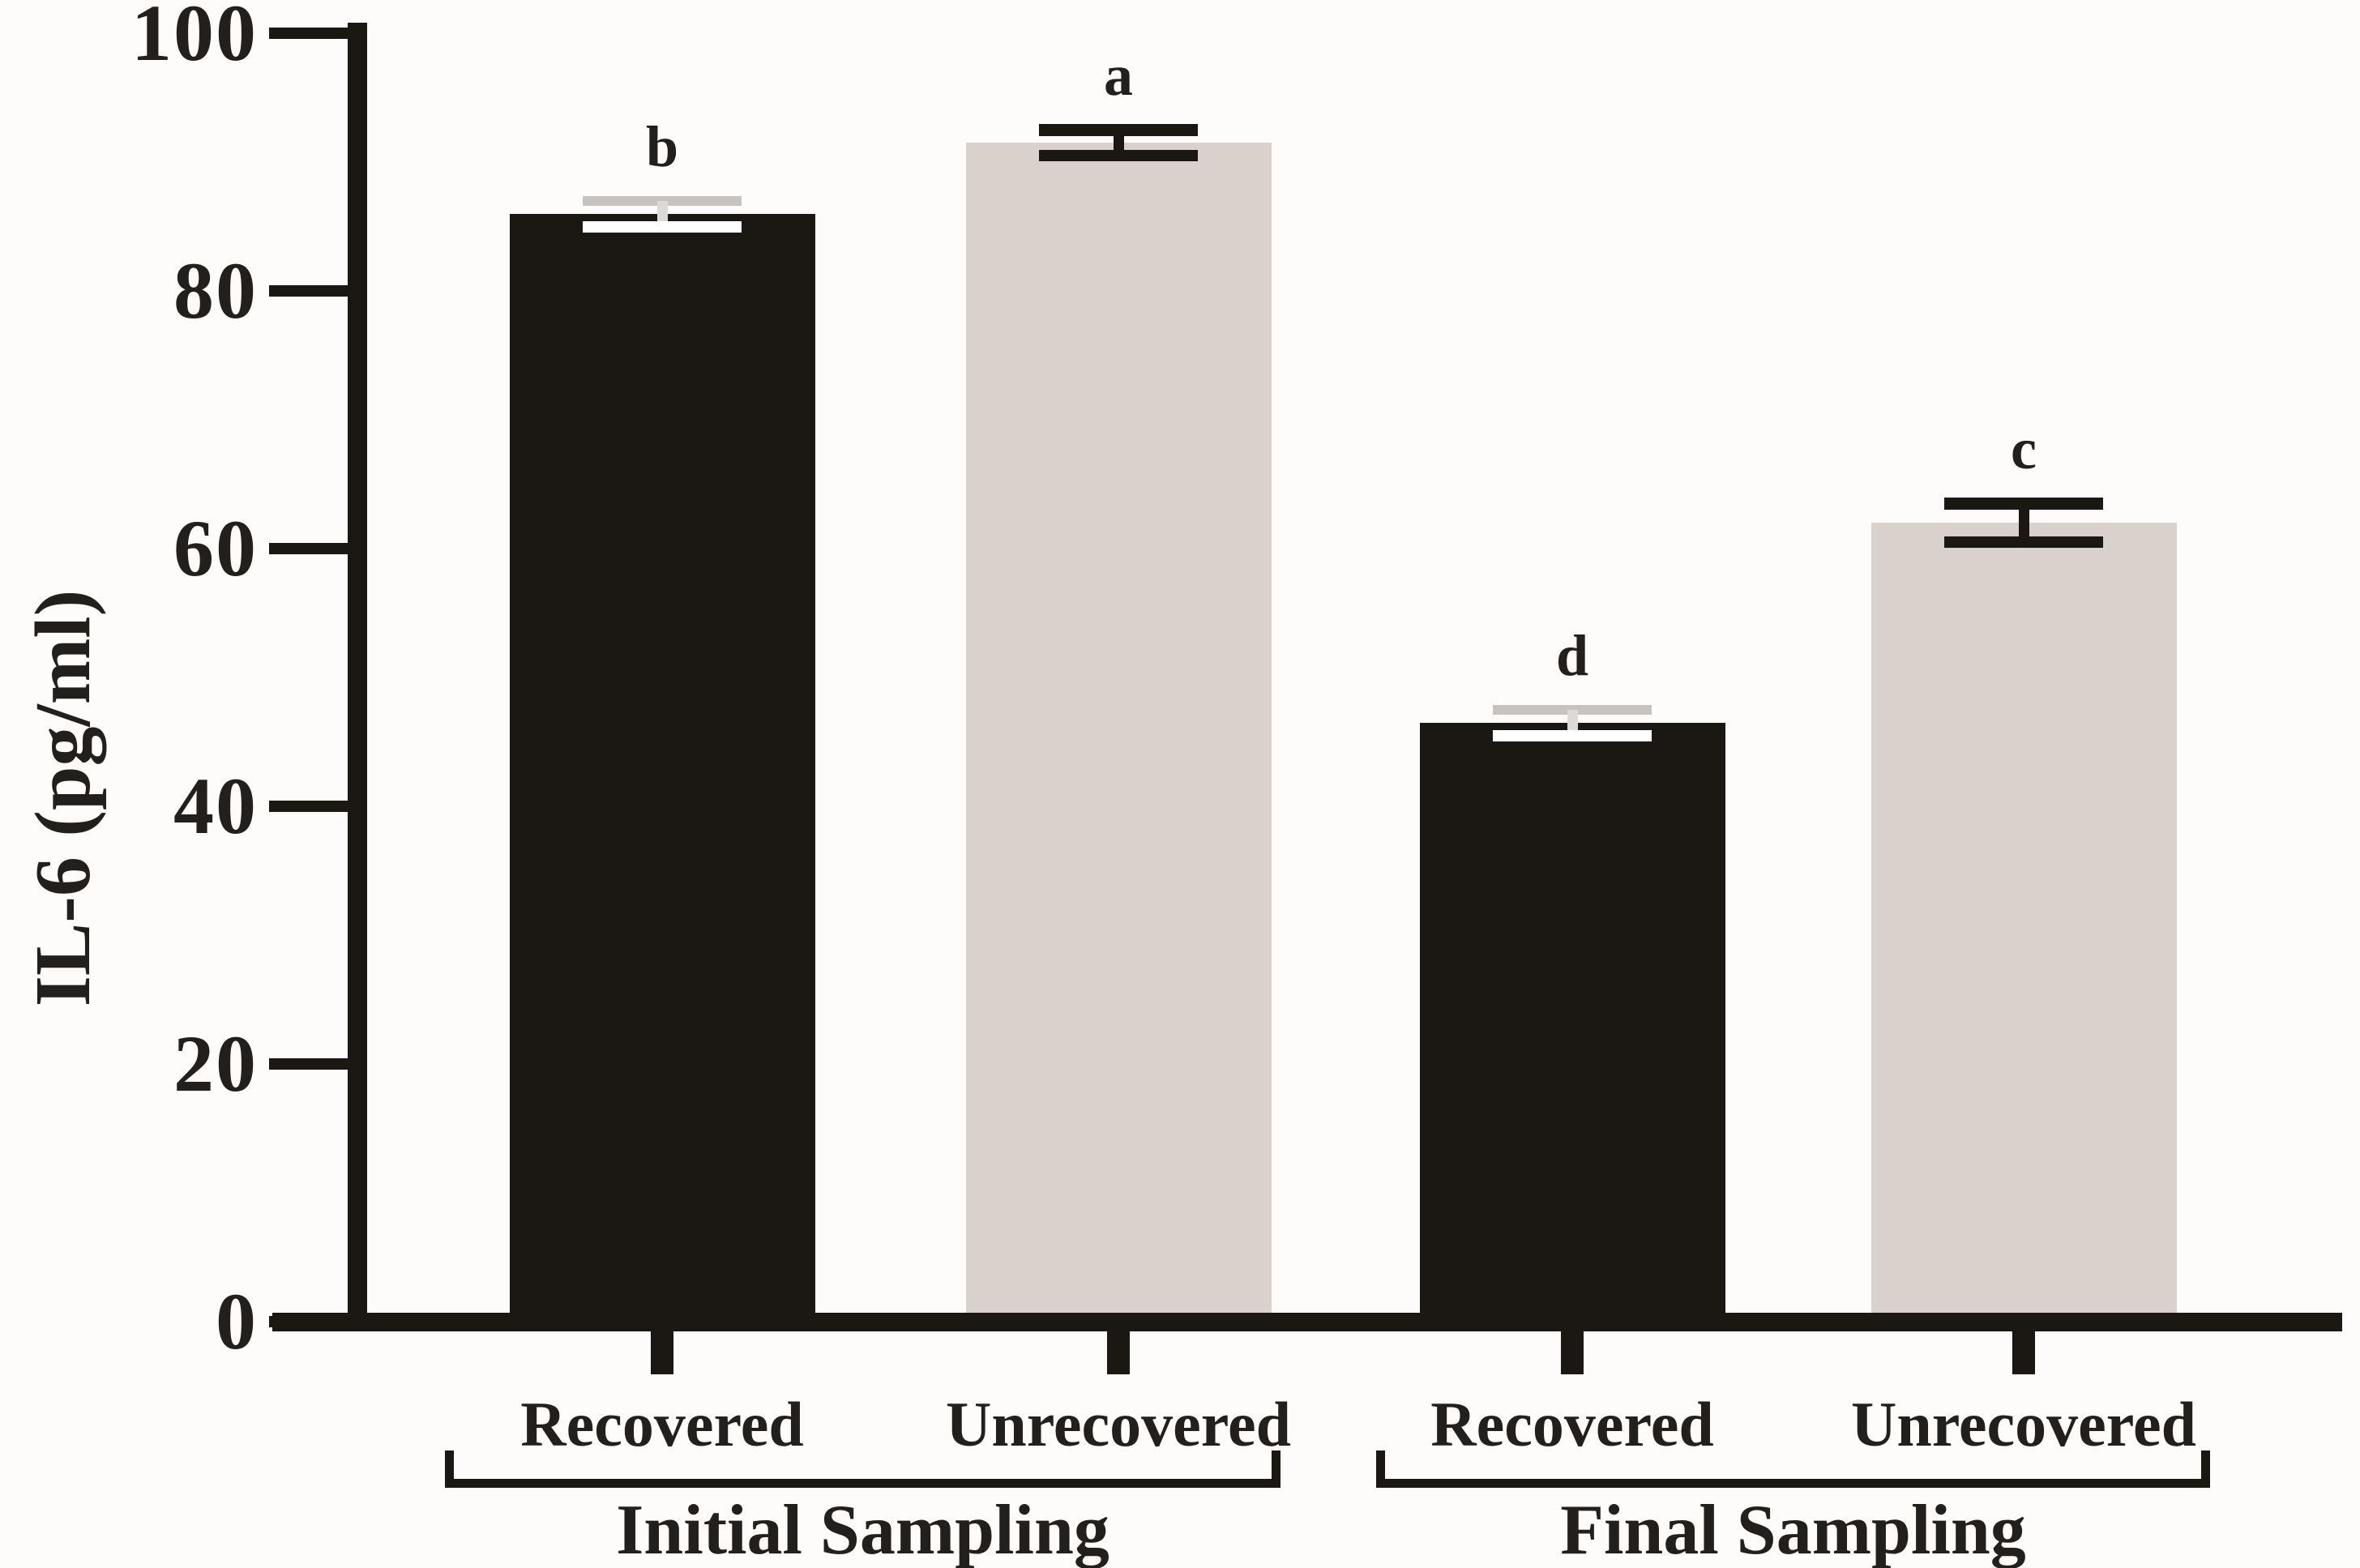 This screenshot has width=2360, height=1568. Describe the element at coordinates (216, 548) in the screenshot. I see `y-tick-label: 60` at that location.